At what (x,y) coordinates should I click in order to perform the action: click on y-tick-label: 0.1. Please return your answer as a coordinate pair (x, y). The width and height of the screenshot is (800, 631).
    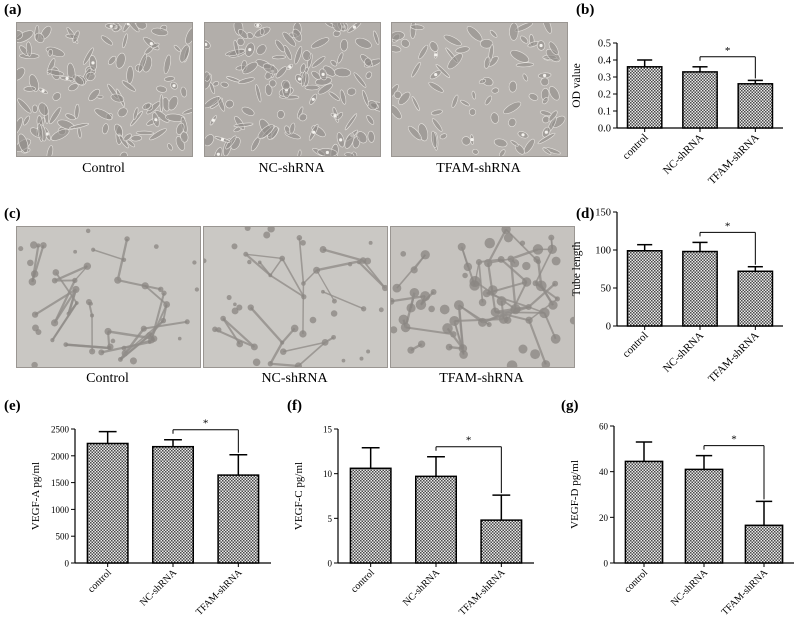
    Looking at the image, I should click on (604, 112).